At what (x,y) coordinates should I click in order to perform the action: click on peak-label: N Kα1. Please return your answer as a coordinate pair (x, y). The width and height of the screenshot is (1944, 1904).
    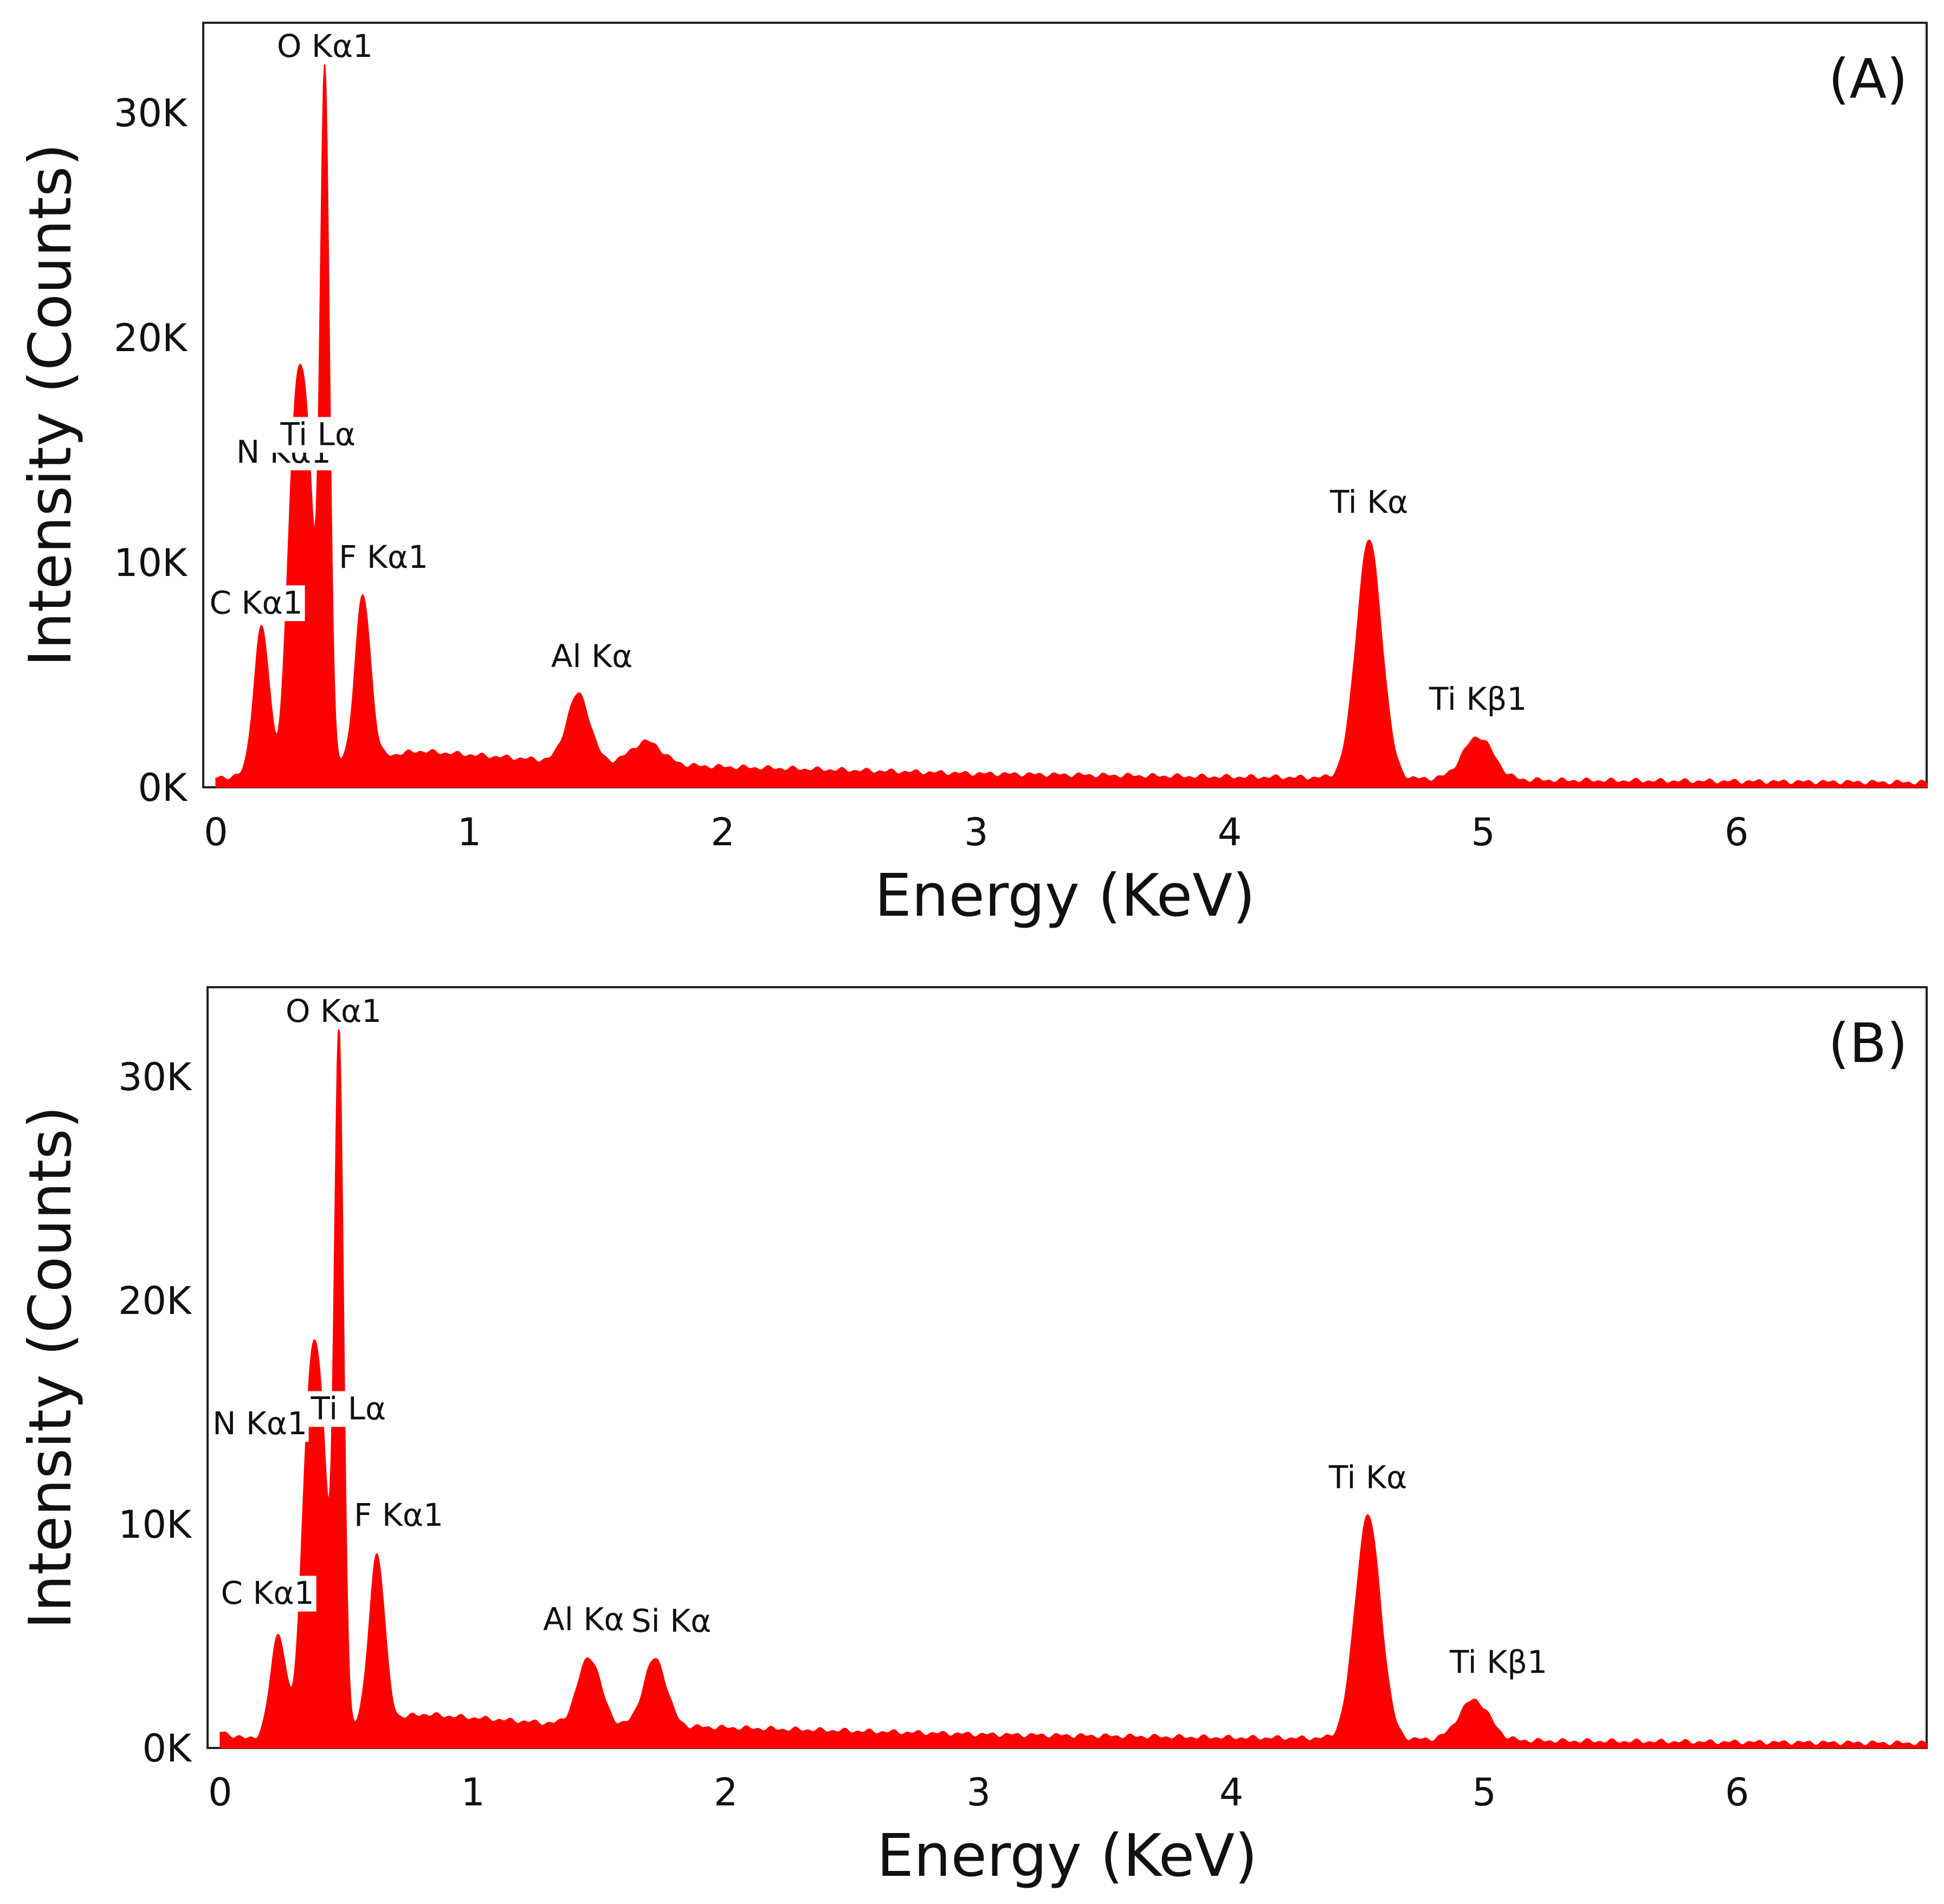
    Looking at the image, I should click on (259, 1423).